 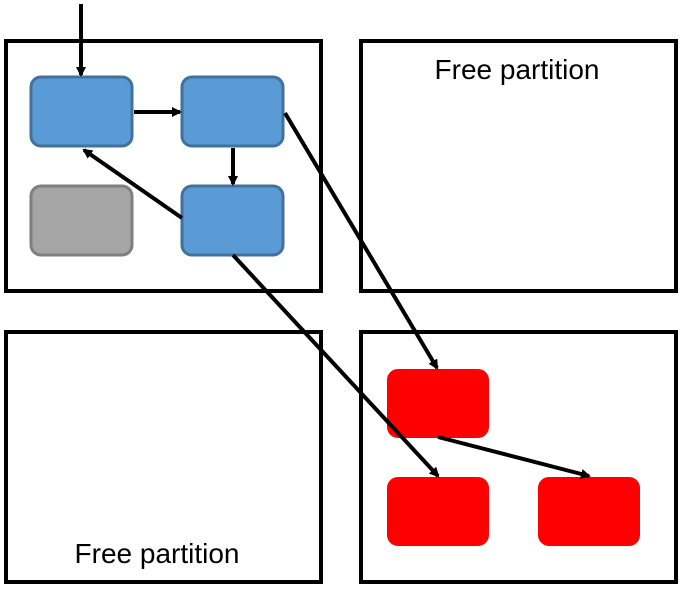 I want to click on edge-d-to-a, so click(x=133, y=184).